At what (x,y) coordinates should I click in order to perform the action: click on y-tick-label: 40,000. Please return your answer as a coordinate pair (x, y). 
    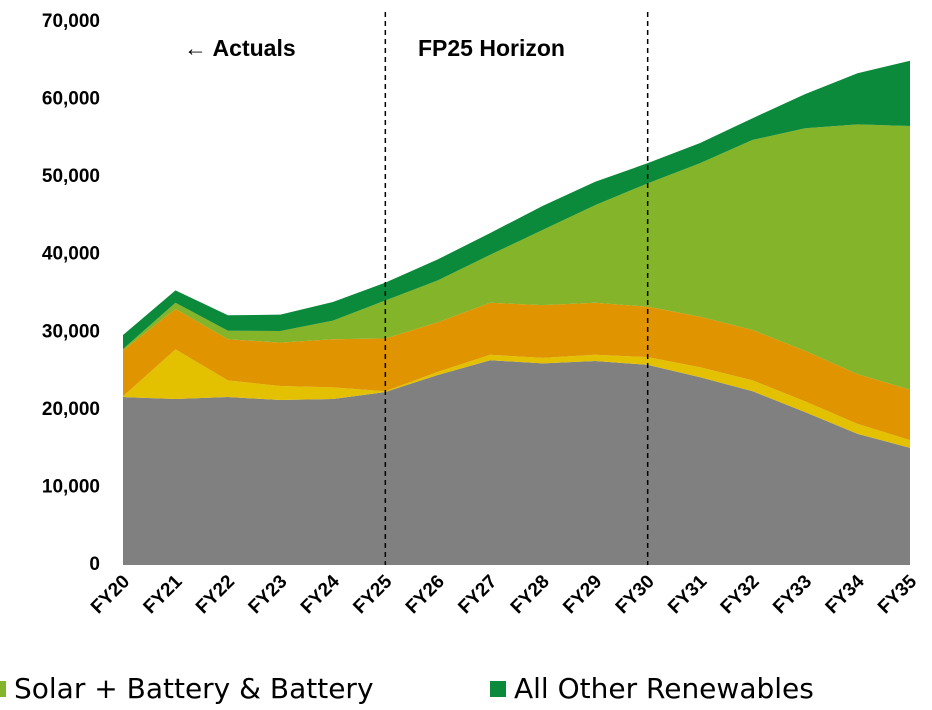
    Looking at the image, I should click on (71, 254).